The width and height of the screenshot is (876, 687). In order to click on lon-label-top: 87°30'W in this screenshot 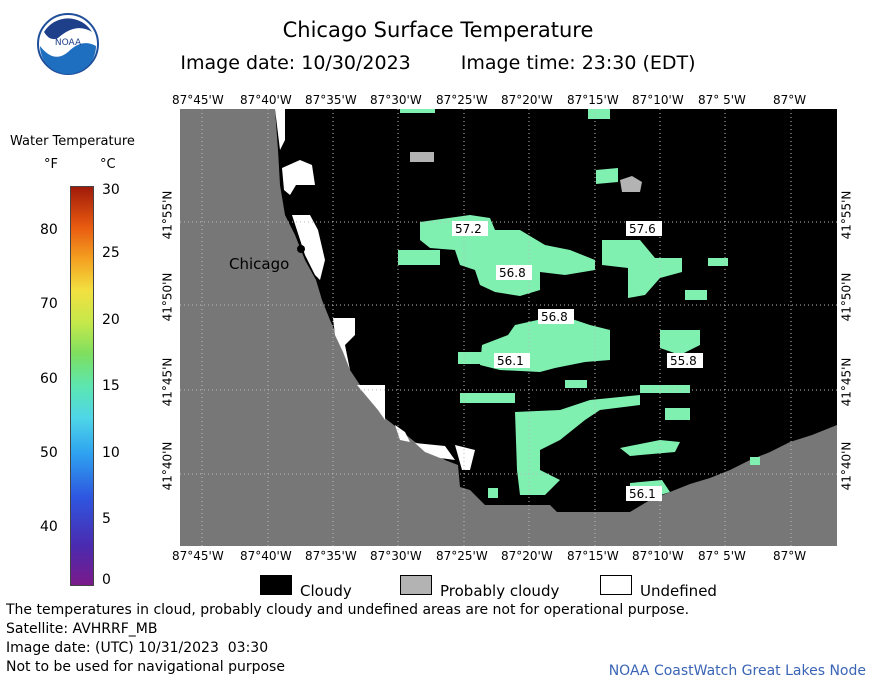, I will do `click(396, 100)`.